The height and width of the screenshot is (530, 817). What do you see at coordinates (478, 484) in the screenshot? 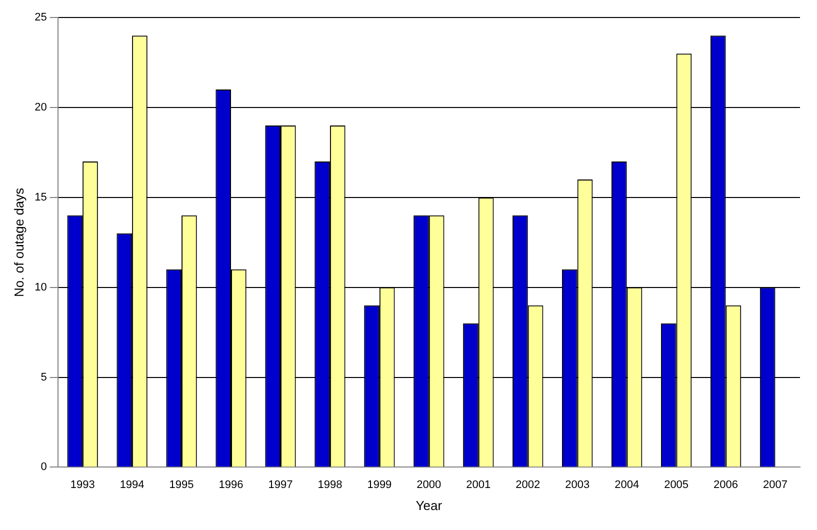
I see `x-tick-label: 2001` at bounding box center [478, 484].